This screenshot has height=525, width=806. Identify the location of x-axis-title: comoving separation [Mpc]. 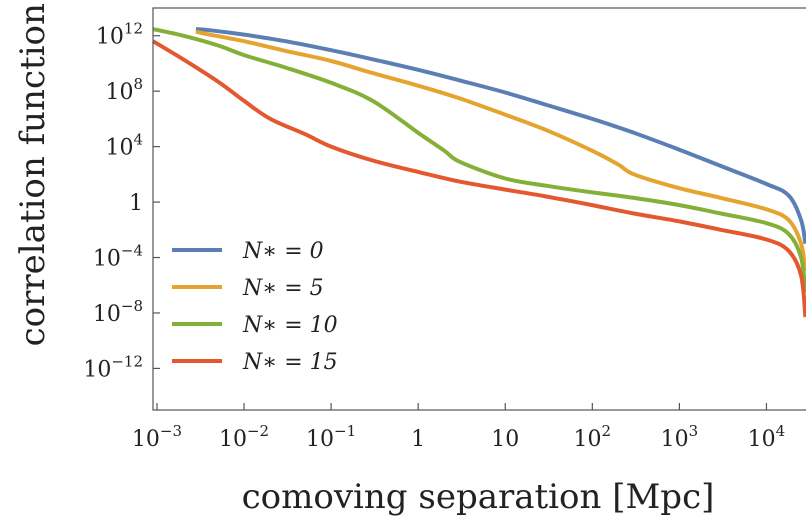
(478, 497).